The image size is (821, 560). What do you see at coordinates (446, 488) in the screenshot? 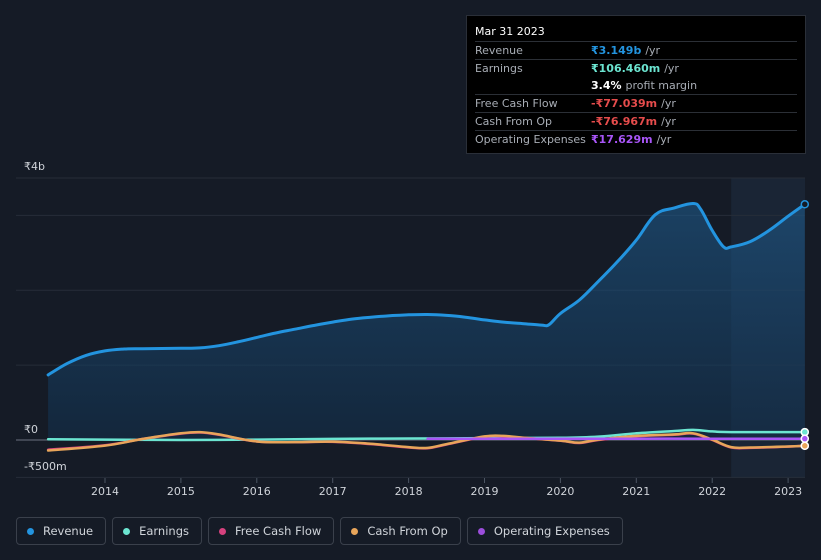
I see `x-axis-ticks: 2014 2015 2016 2017 2018 2019 2020 2021 2022 2023` at bounding box center [446, 488].